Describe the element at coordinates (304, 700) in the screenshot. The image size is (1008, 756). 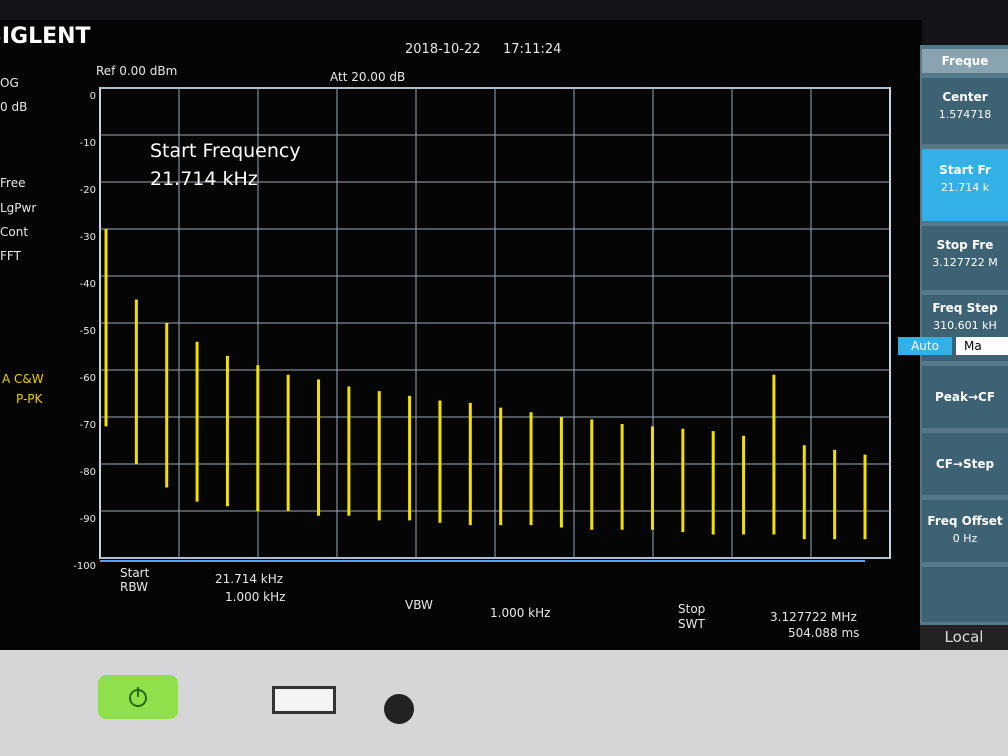
I see `usb-port` at that location.